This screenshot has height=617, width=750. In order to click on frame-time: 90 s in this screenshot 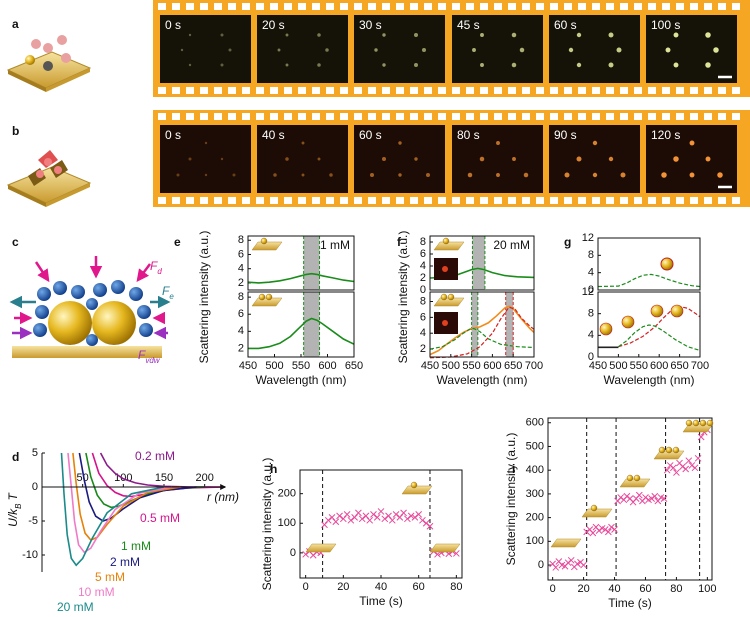, I will do `click(565, 135)`.